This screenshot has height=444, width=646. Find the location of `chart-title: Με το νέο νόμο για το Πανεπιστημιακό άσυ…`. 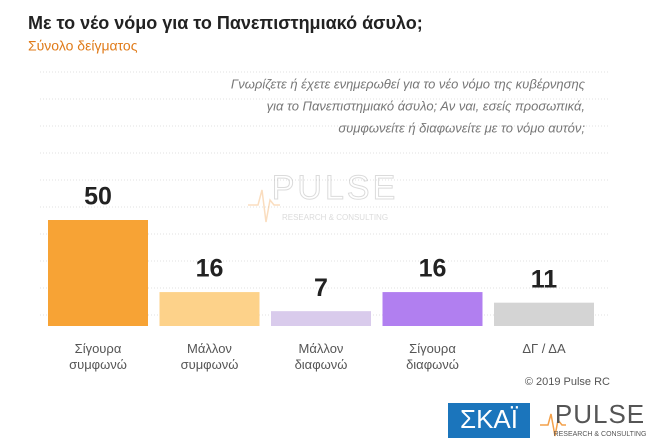

chart-title: Με το νέο νόμο για το Πανεπιστημιακό άσυ… is located at coordinates (225, 23).